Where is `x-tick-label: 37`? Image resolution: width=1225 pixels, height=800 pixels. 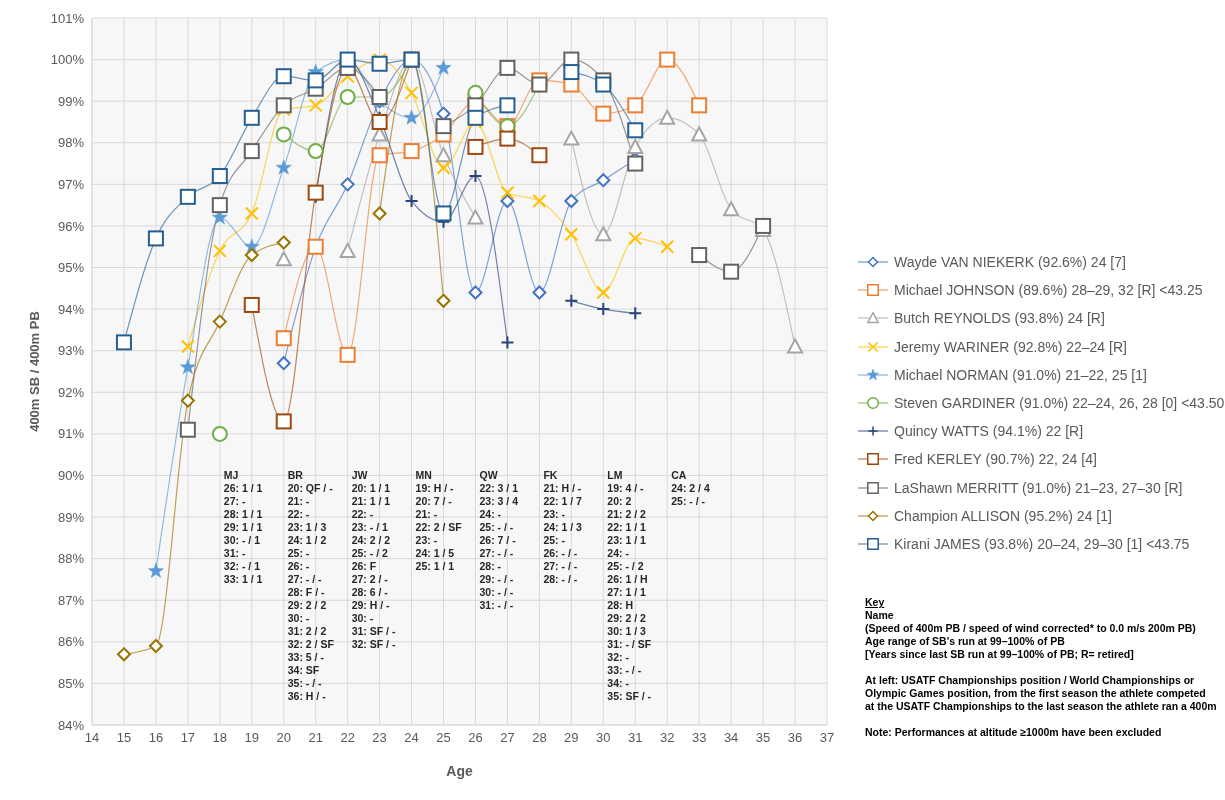
x-tick-label: 37 is located at coordinates (827, 738).